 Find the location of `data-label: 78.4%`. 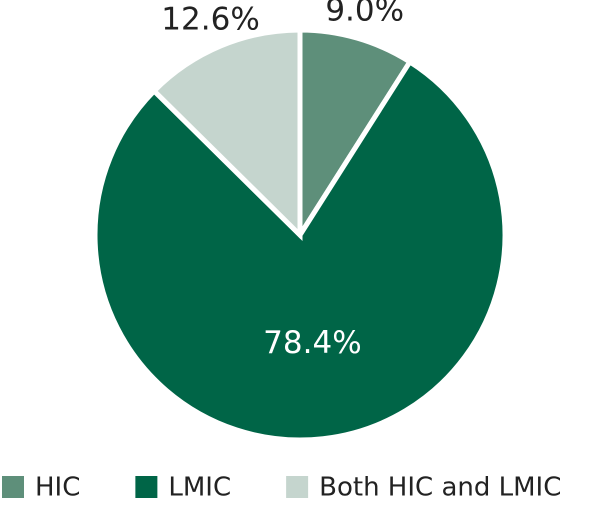

data-label: 78.4% is located at coordinates (312, 343).